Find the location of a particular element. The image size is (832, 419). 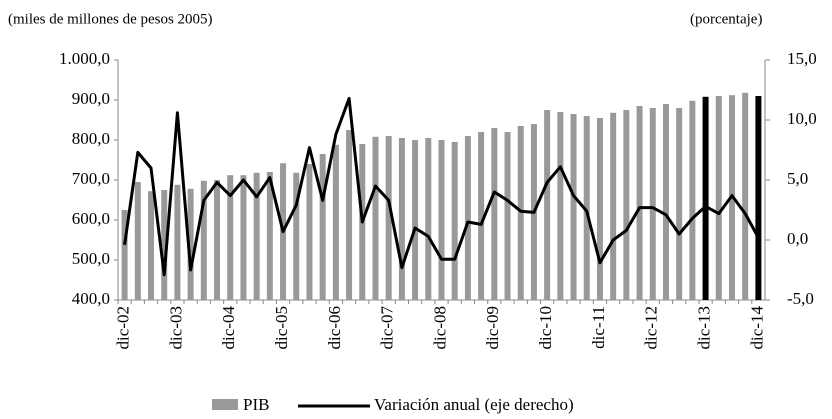

y2-tick-label: 15,0 is located at coordinates (802, 58).